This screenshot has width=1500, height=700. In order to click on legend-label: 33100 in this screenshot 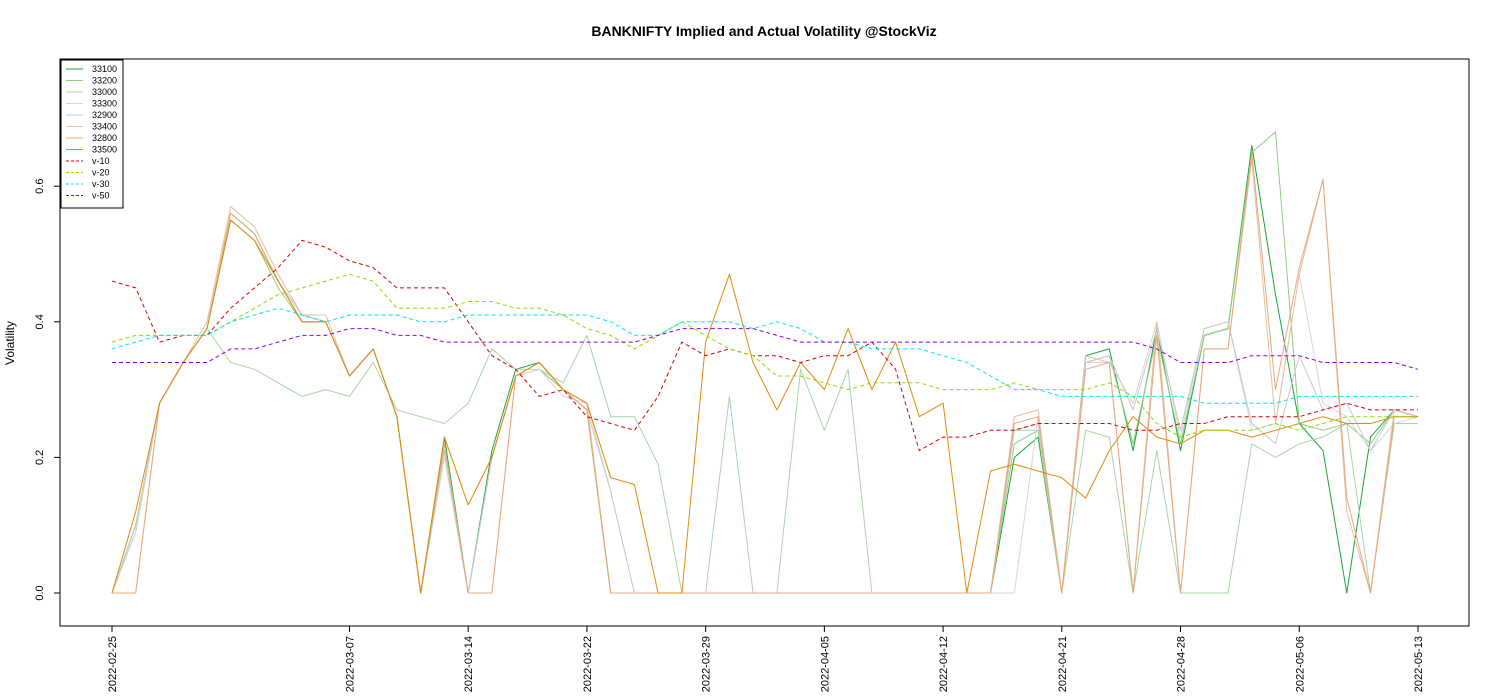, I will do `click(104, 69)`.